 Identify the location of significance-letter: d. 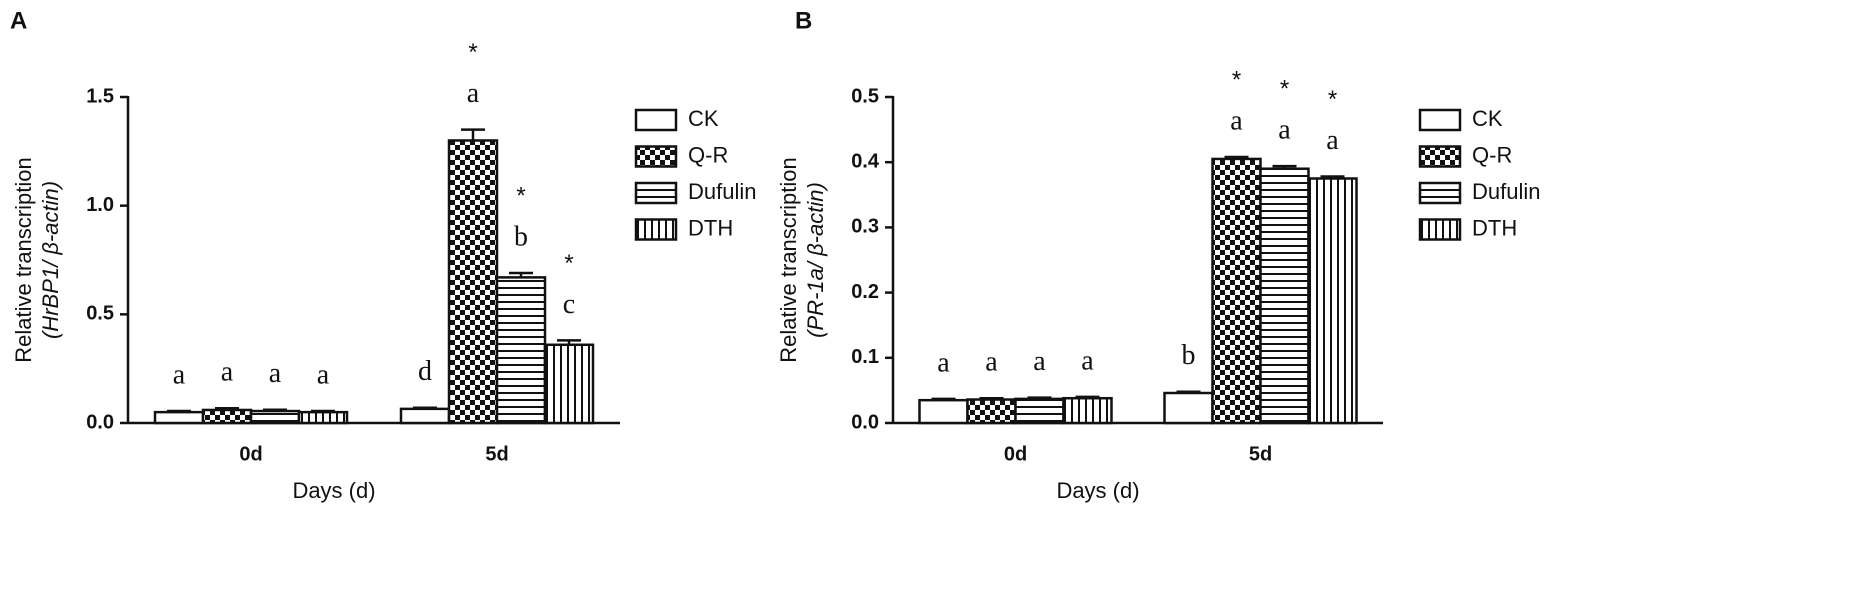
(425, 371).